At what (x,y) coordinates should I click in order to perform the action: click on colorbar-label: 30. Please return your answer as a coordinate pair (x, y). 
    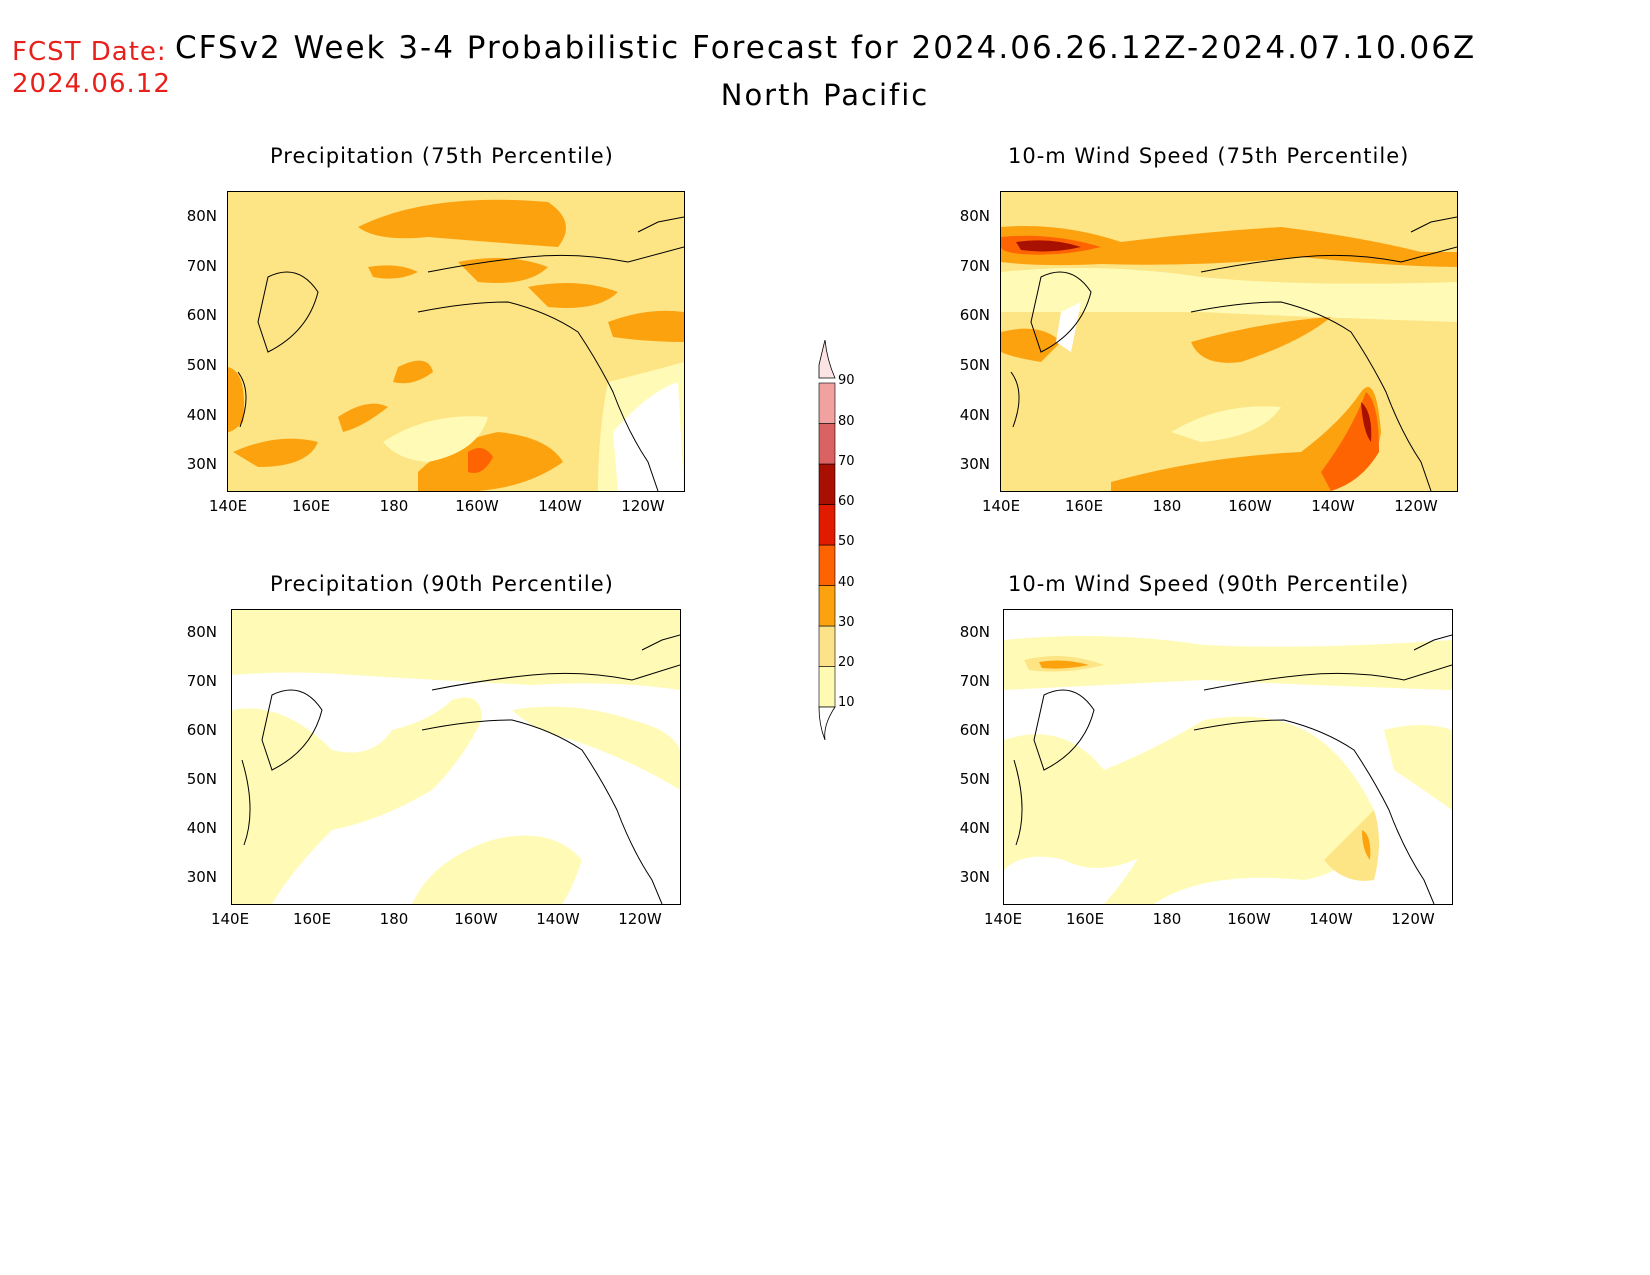
    Looking at the image, I should click on (846, 622).